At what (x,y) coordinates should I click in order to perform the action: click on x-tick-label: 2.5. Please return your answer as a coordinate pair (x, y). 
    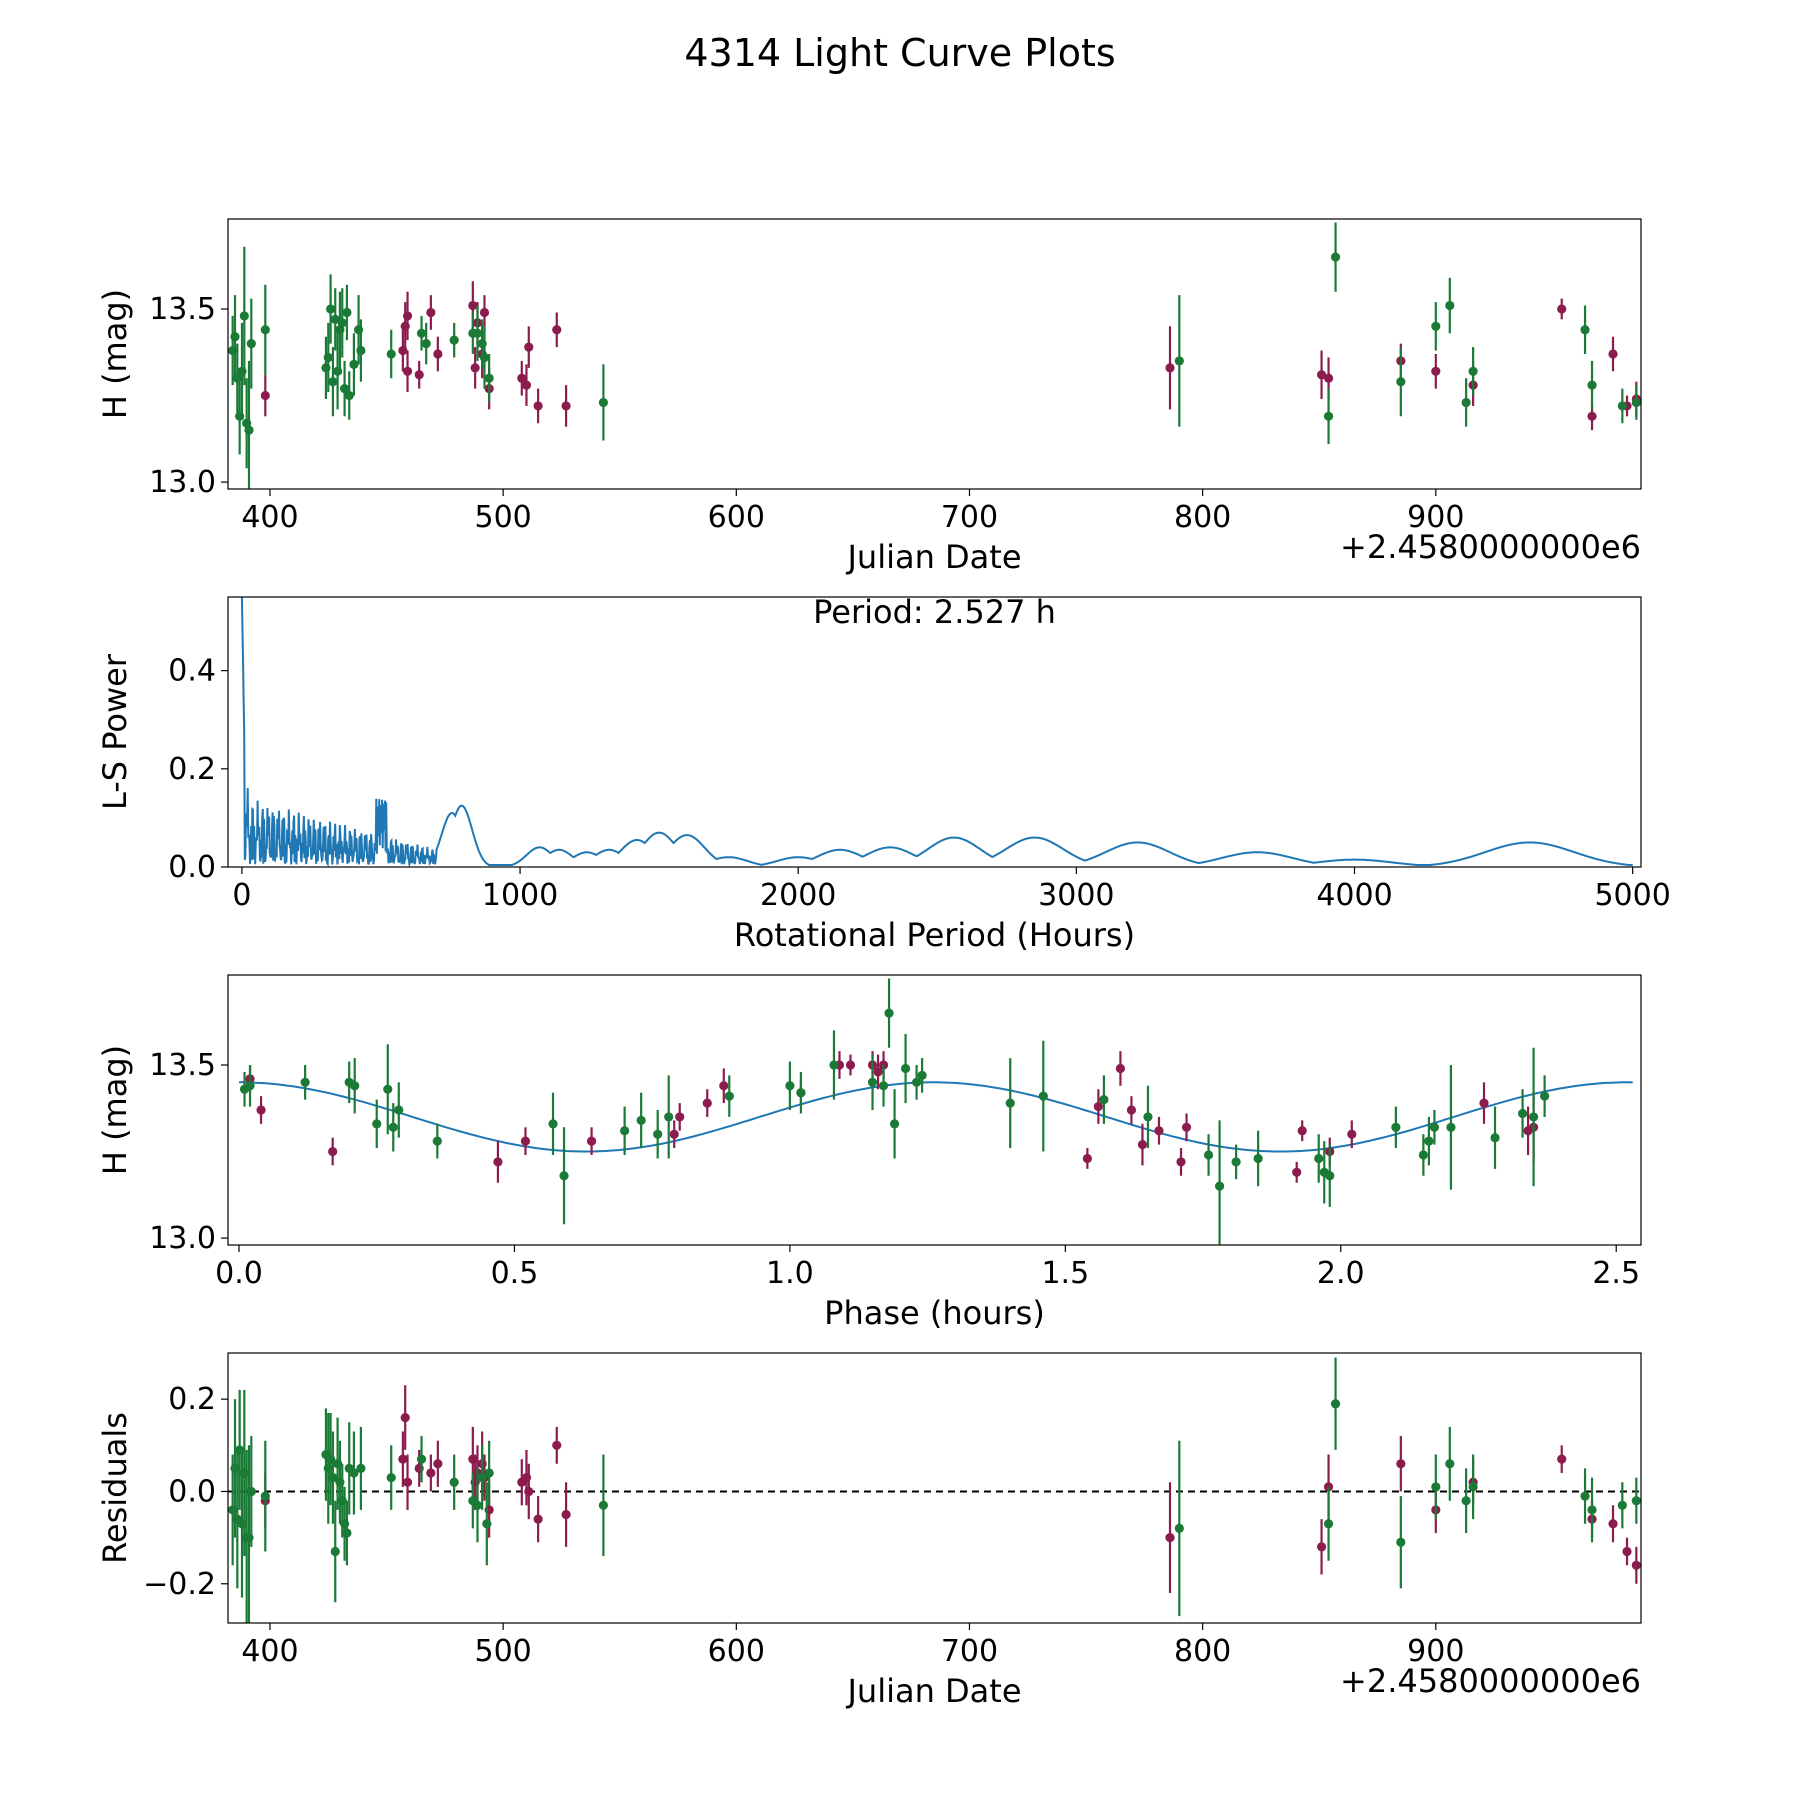
    Looking at the image, I should click on (1616, 1273).